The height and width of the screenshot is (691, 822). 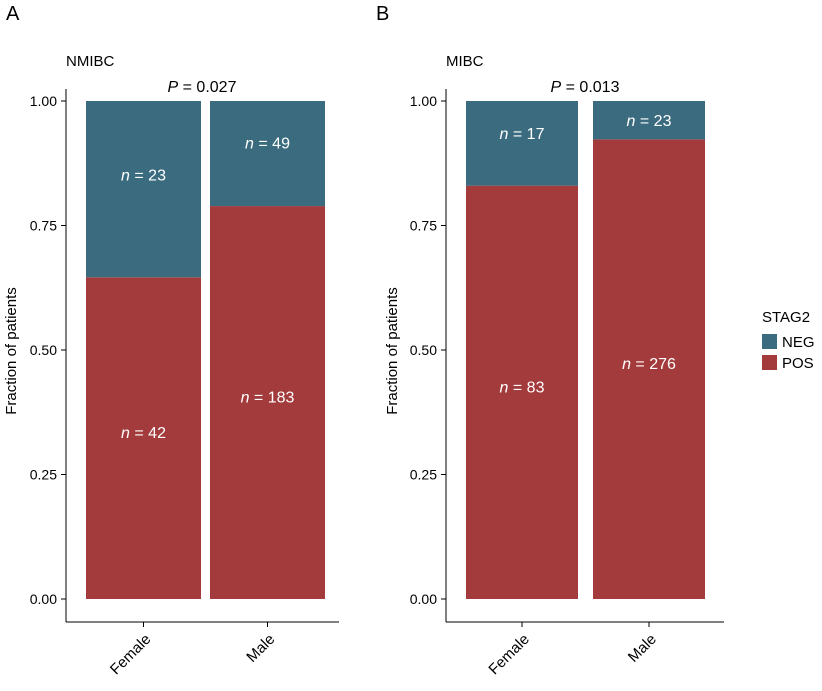 I want to click on bar-label-neg-male: n = 49, so click(x=267, y=143).